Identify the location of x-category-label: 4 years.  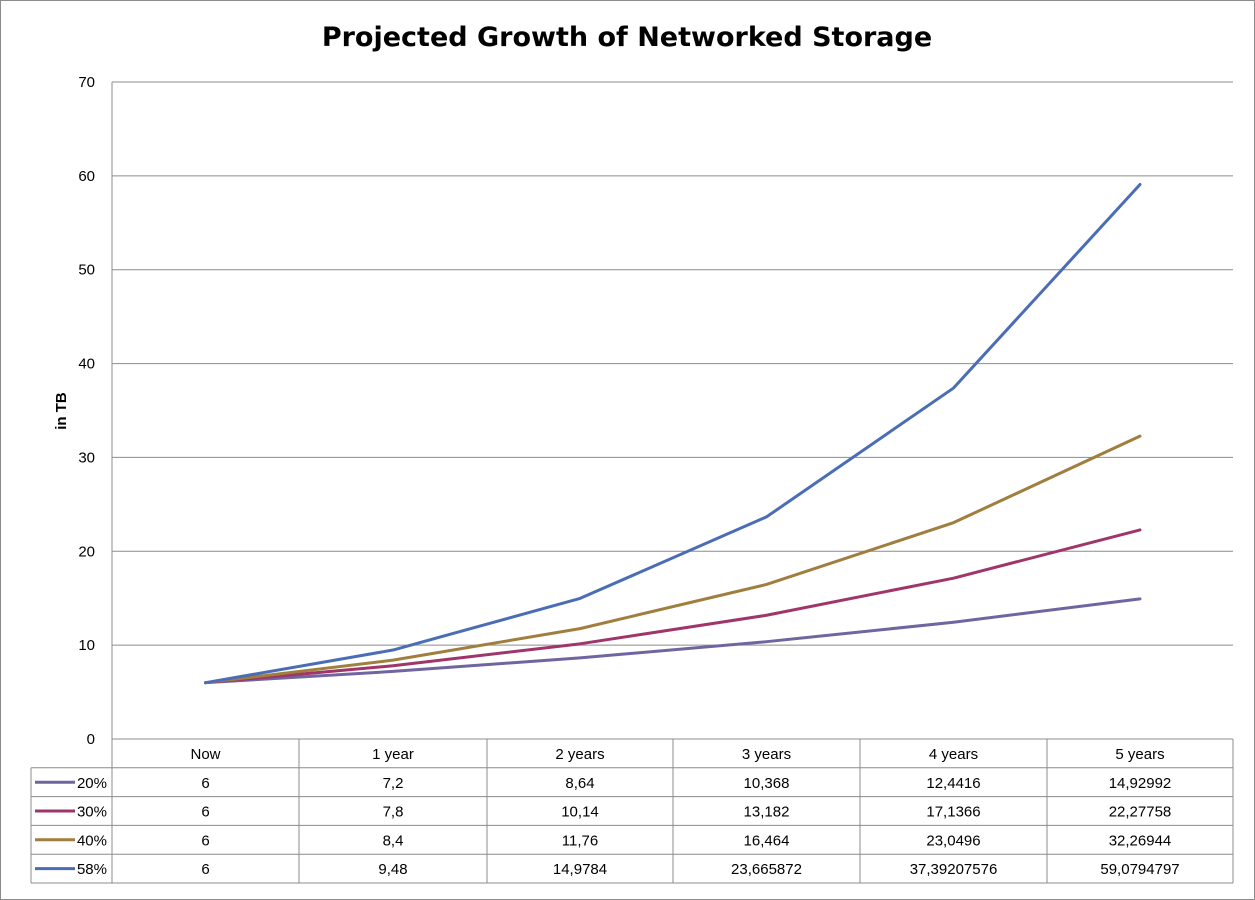
(953, 754).